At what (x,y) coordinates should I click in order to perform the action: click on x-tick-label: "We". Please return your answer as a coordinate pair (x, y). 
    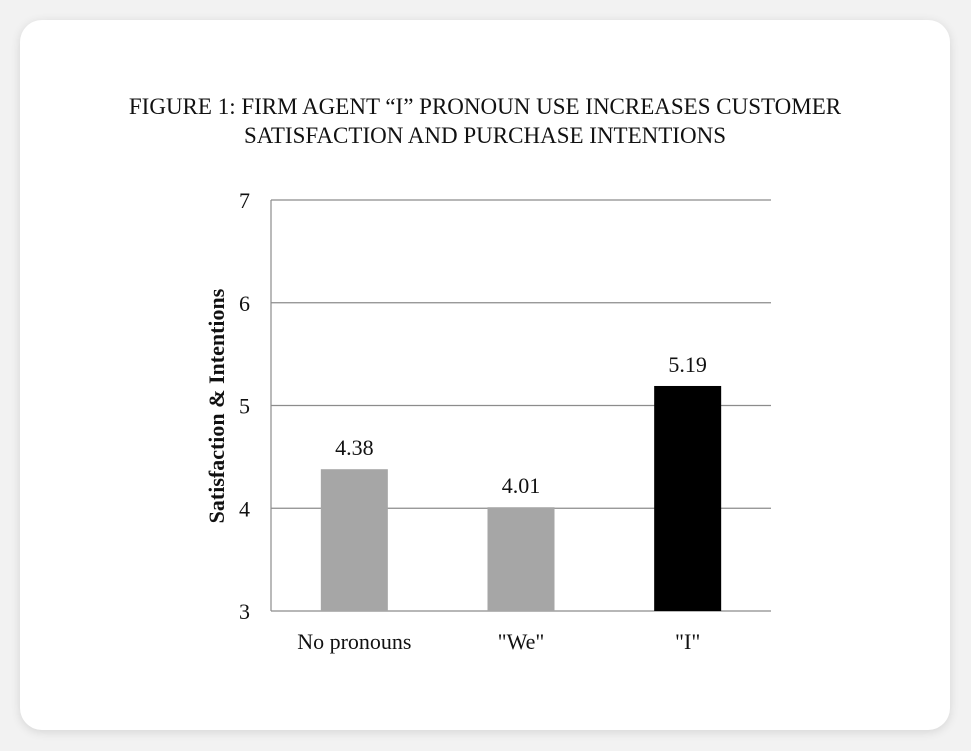
    Looking at the image, I should click on (521, 641).